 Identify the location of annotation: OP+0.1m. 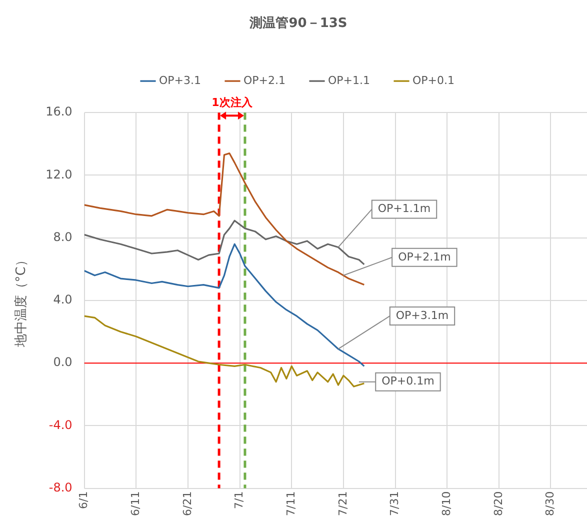
(408, 381).